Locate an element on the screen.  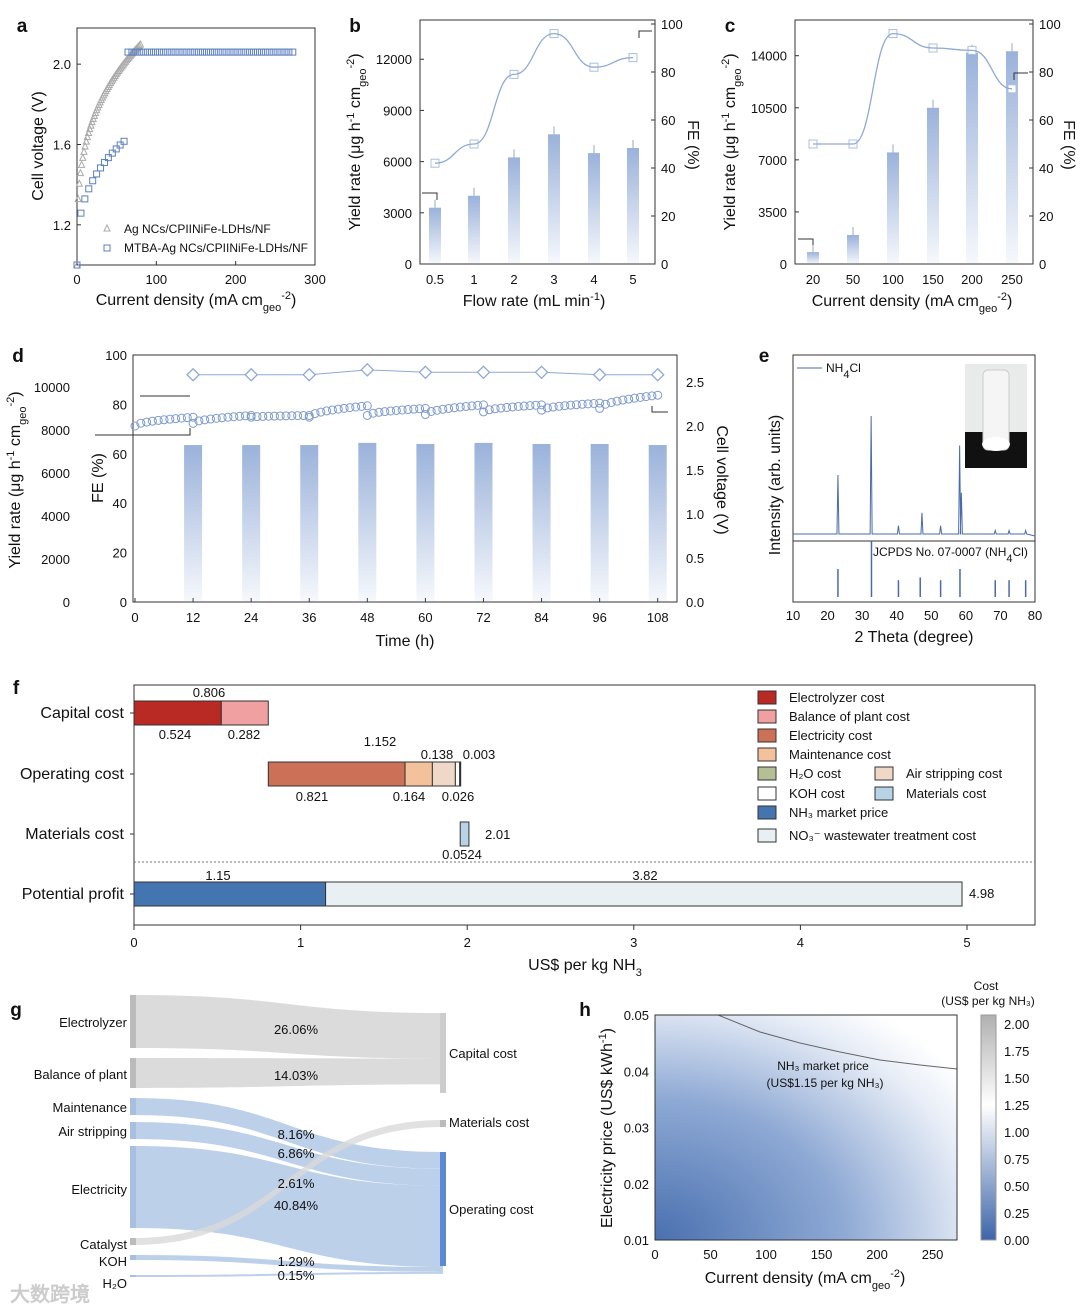
value-label: 0.0524 is located at coordinates (462, 854).